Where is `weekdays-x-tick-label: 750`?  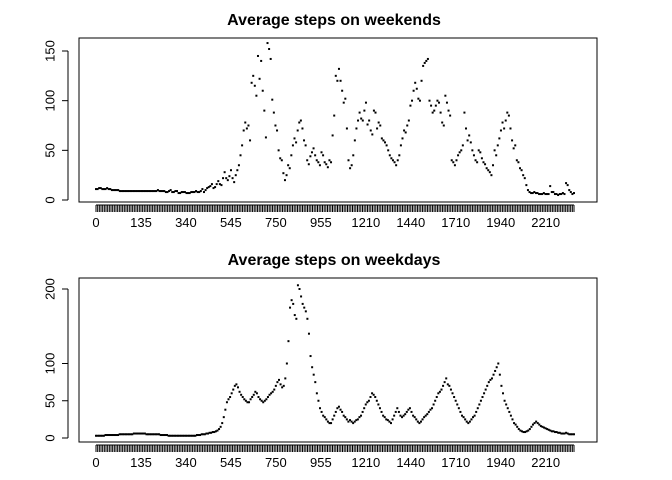 weekdays-x-tick-label: 750 is located at coordinates (276, 462).